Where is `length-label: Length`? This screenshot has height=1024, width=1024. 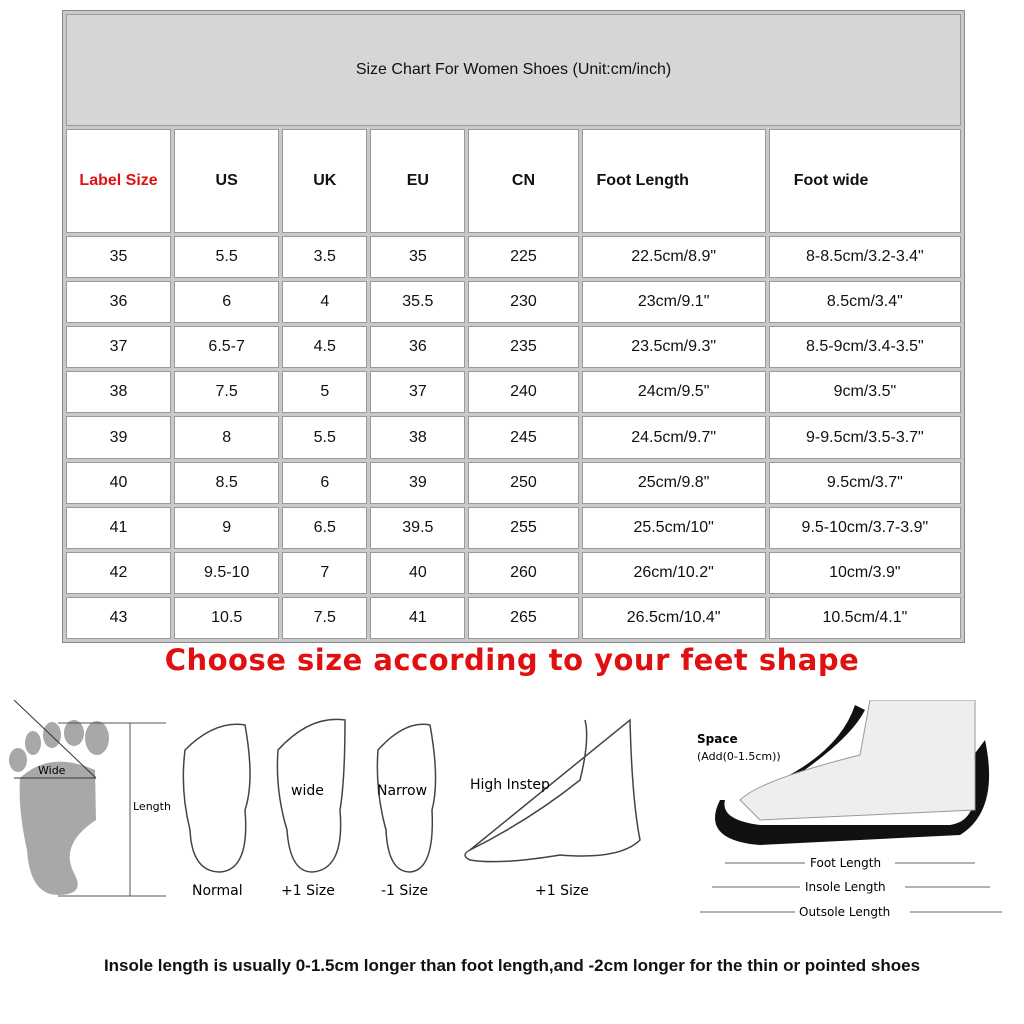
length-label: Length is located at coordinates (152, 806).